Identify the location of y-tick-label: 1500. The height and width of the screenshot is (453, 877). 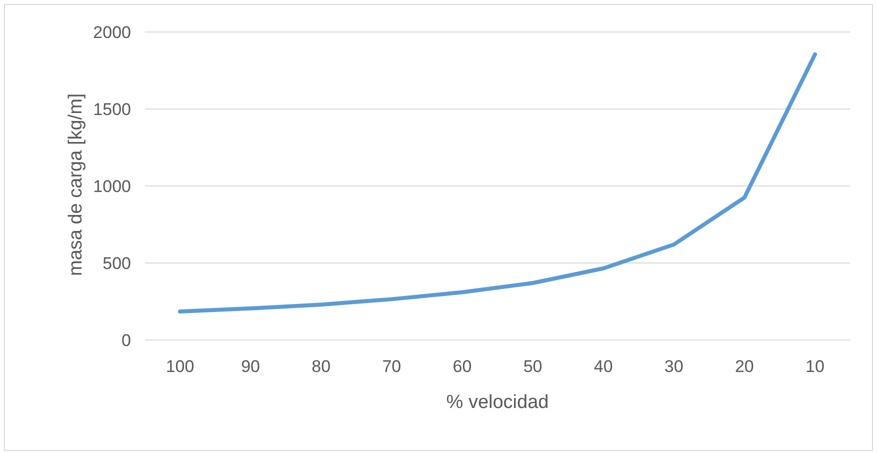
(112, 110).